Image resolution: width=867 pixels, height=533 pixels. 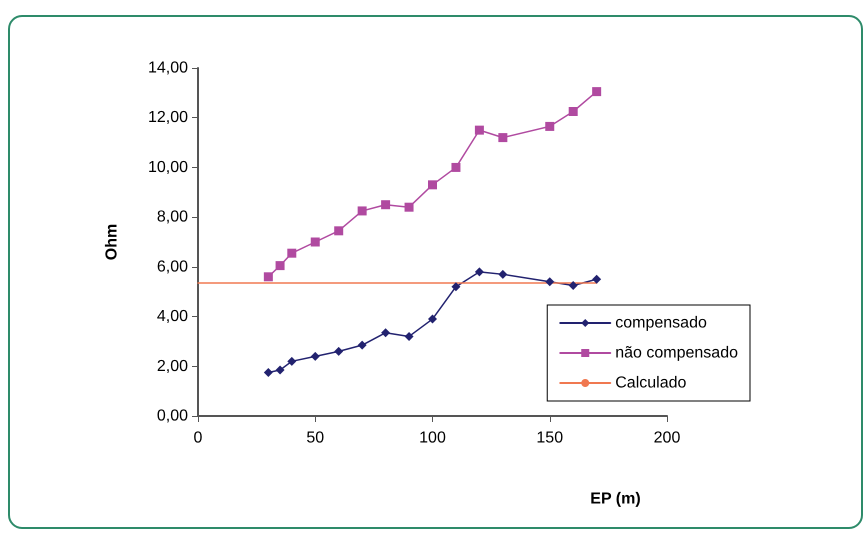 What do you see at coordinates (172, 267) in the screenshot?
I see `y-tick-label: 6,00` at bounding box center [172, 267].